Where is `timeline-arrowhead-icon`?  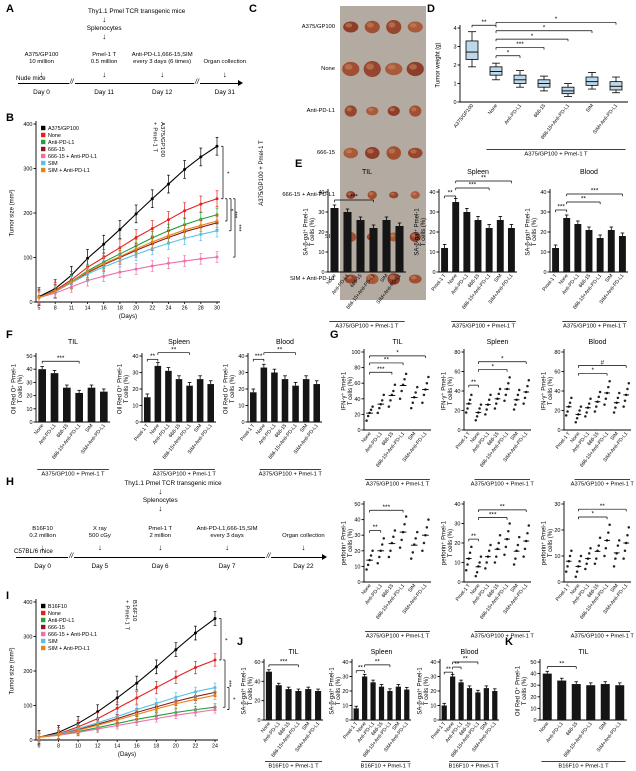 timeline-arrowhead-icon is located at coordinates (324, 557).